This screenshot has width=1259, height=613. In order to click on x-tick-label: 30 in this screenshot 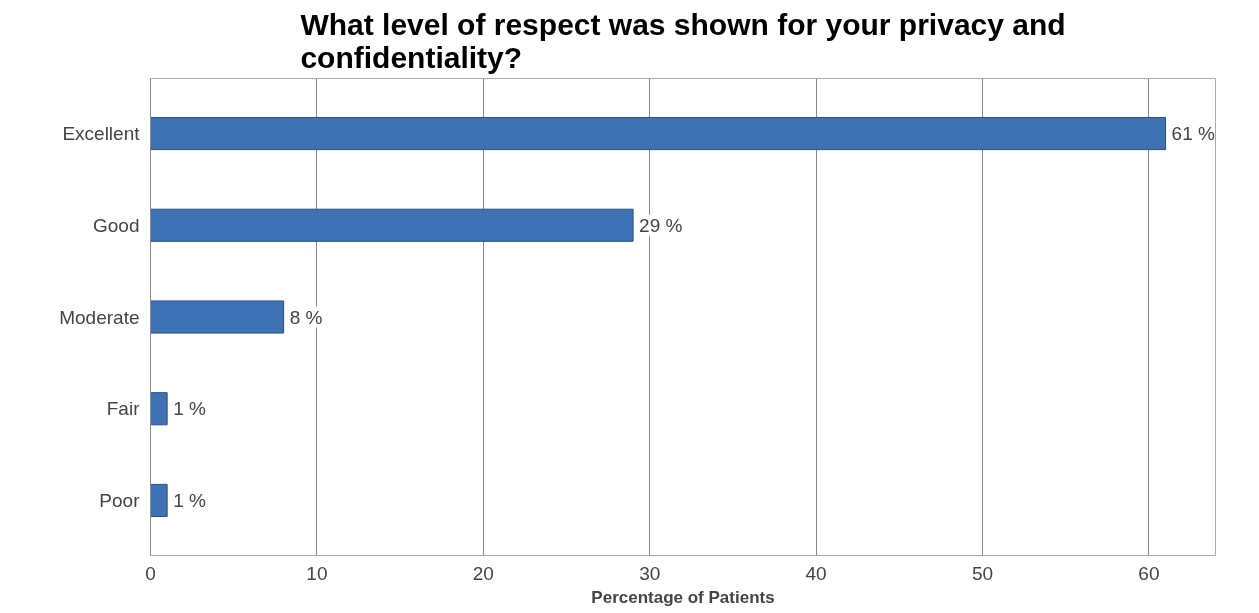, I will do `click(650, 573)`.